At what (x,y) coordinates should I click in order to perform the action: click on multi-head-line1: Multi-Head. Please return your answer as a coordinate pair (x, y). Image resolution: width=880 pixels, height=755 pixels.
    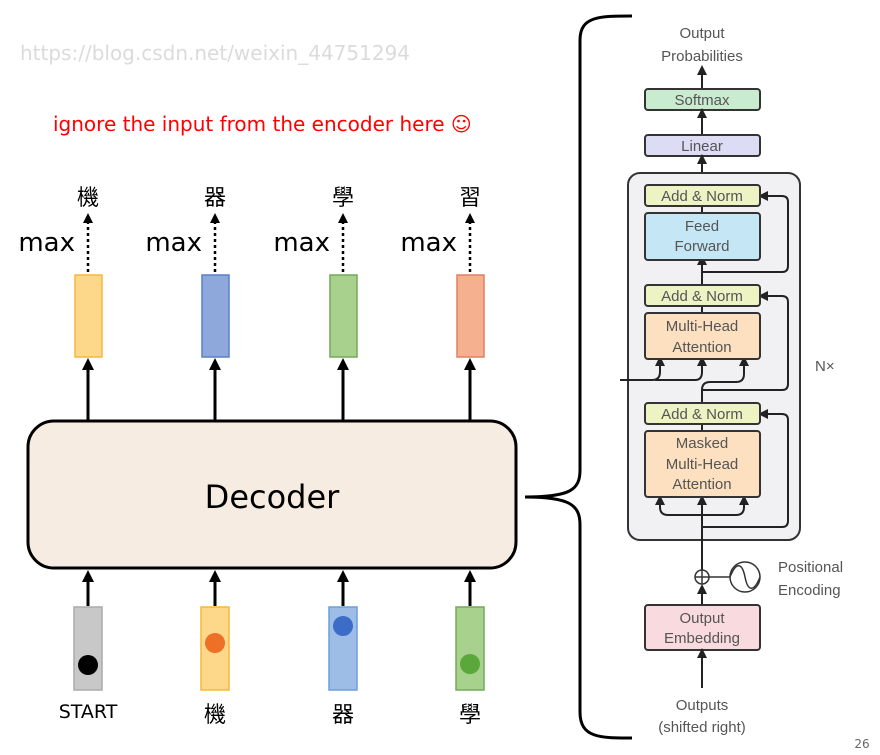
    Looking at the image, I should click on (702, 326).